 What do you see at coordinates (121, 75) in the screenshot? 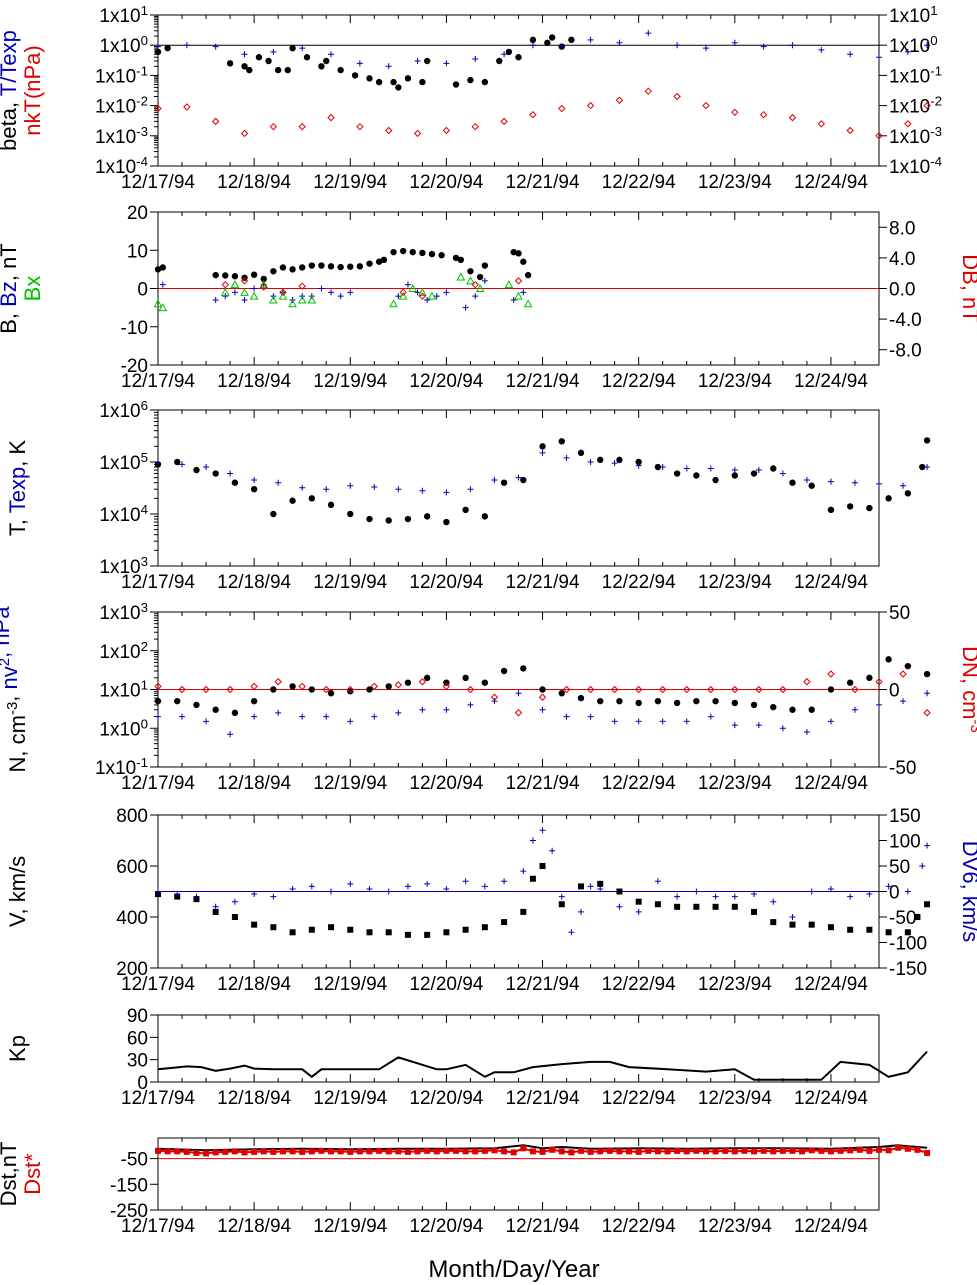
I see `y-tick-label: 1x10⁻¹` at bounding box center [121, 75].